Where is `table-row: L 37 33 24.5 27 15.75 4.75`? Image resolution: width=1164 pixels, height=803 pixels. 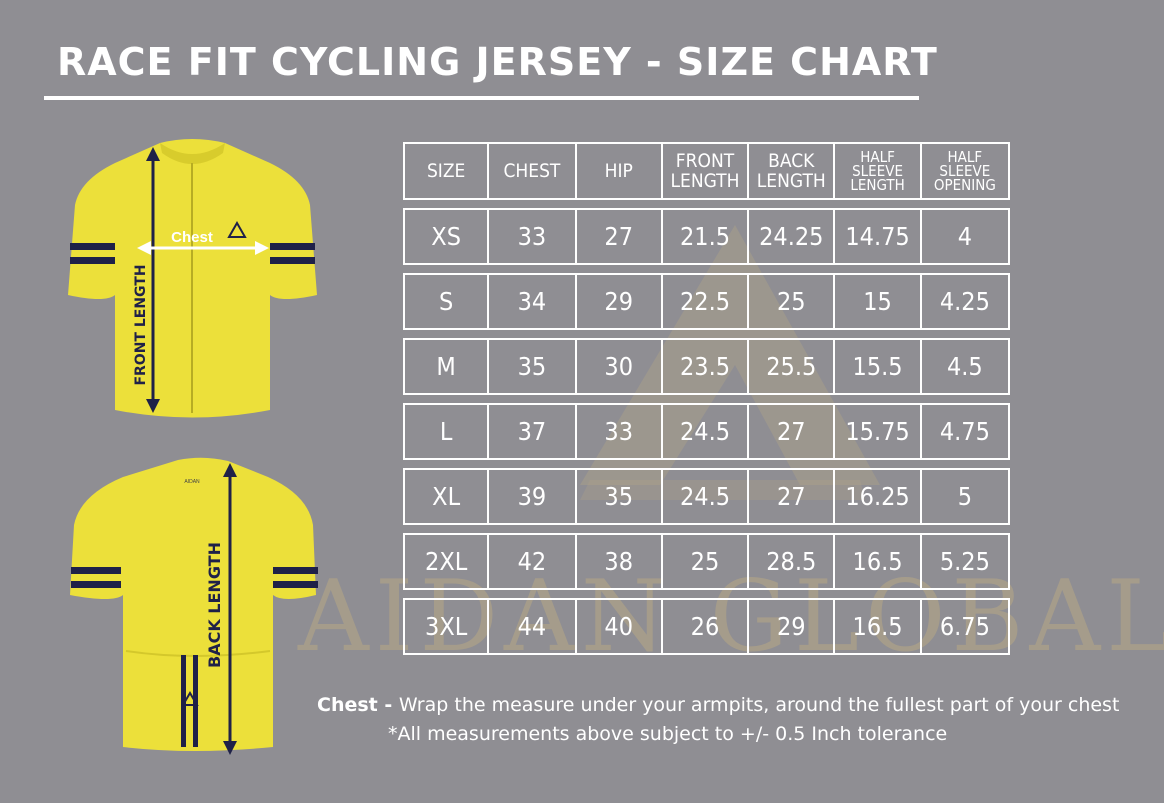 table-row: L 37 33 24.5 27 15.75 4.75 is located at coordinates (706, 431).